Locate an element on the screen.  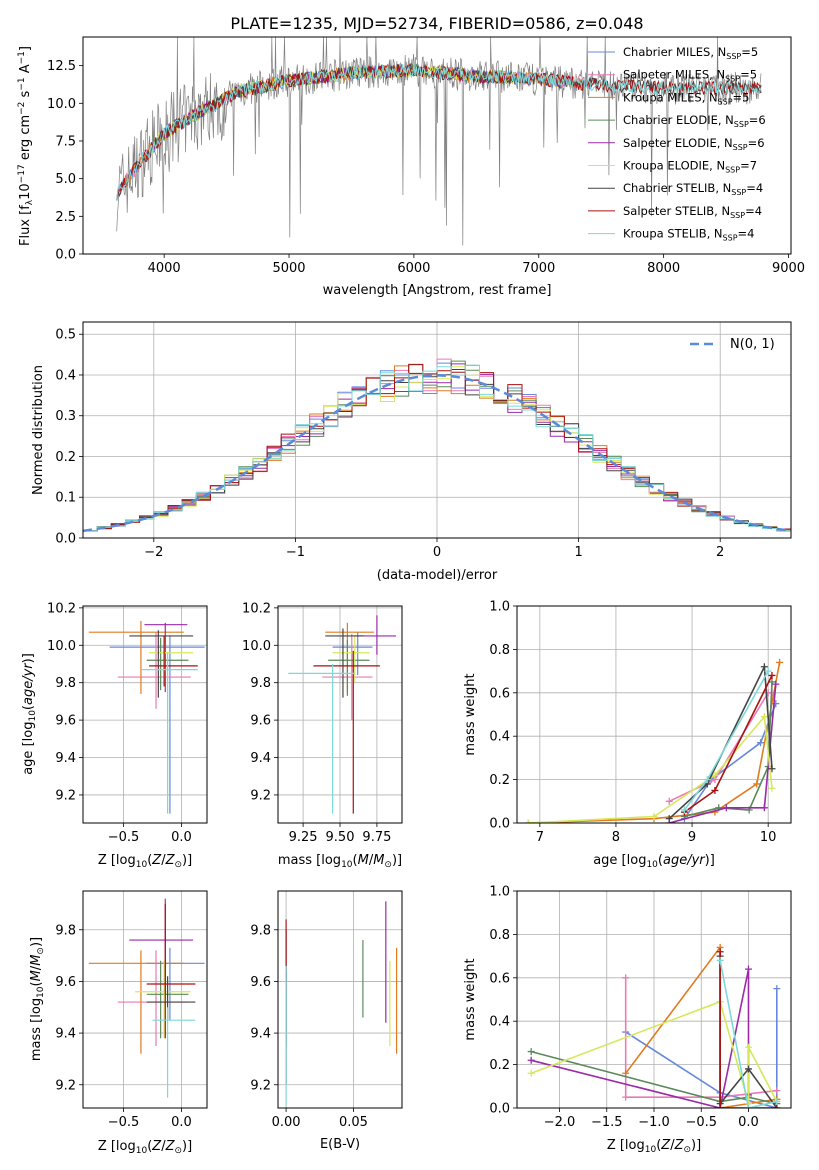
x-tick-label: 9.50 is located at coordinates (340, 837).